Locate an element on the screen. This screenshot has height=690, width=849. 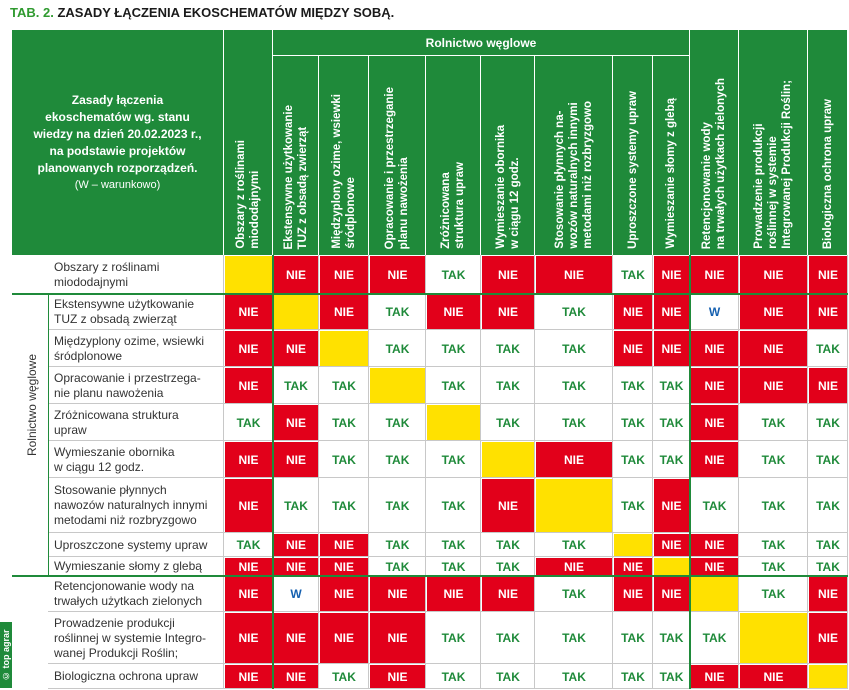
column-header-label: Biologiczna ochrona upraw is located at coordinates (828, 174).